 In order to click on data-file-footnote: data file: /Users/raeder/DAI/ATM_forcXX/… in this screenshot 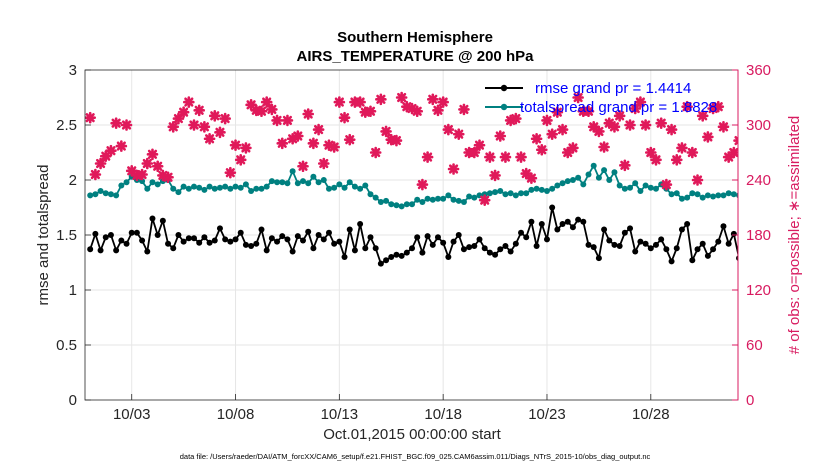, I will do `click(415, 456)`.